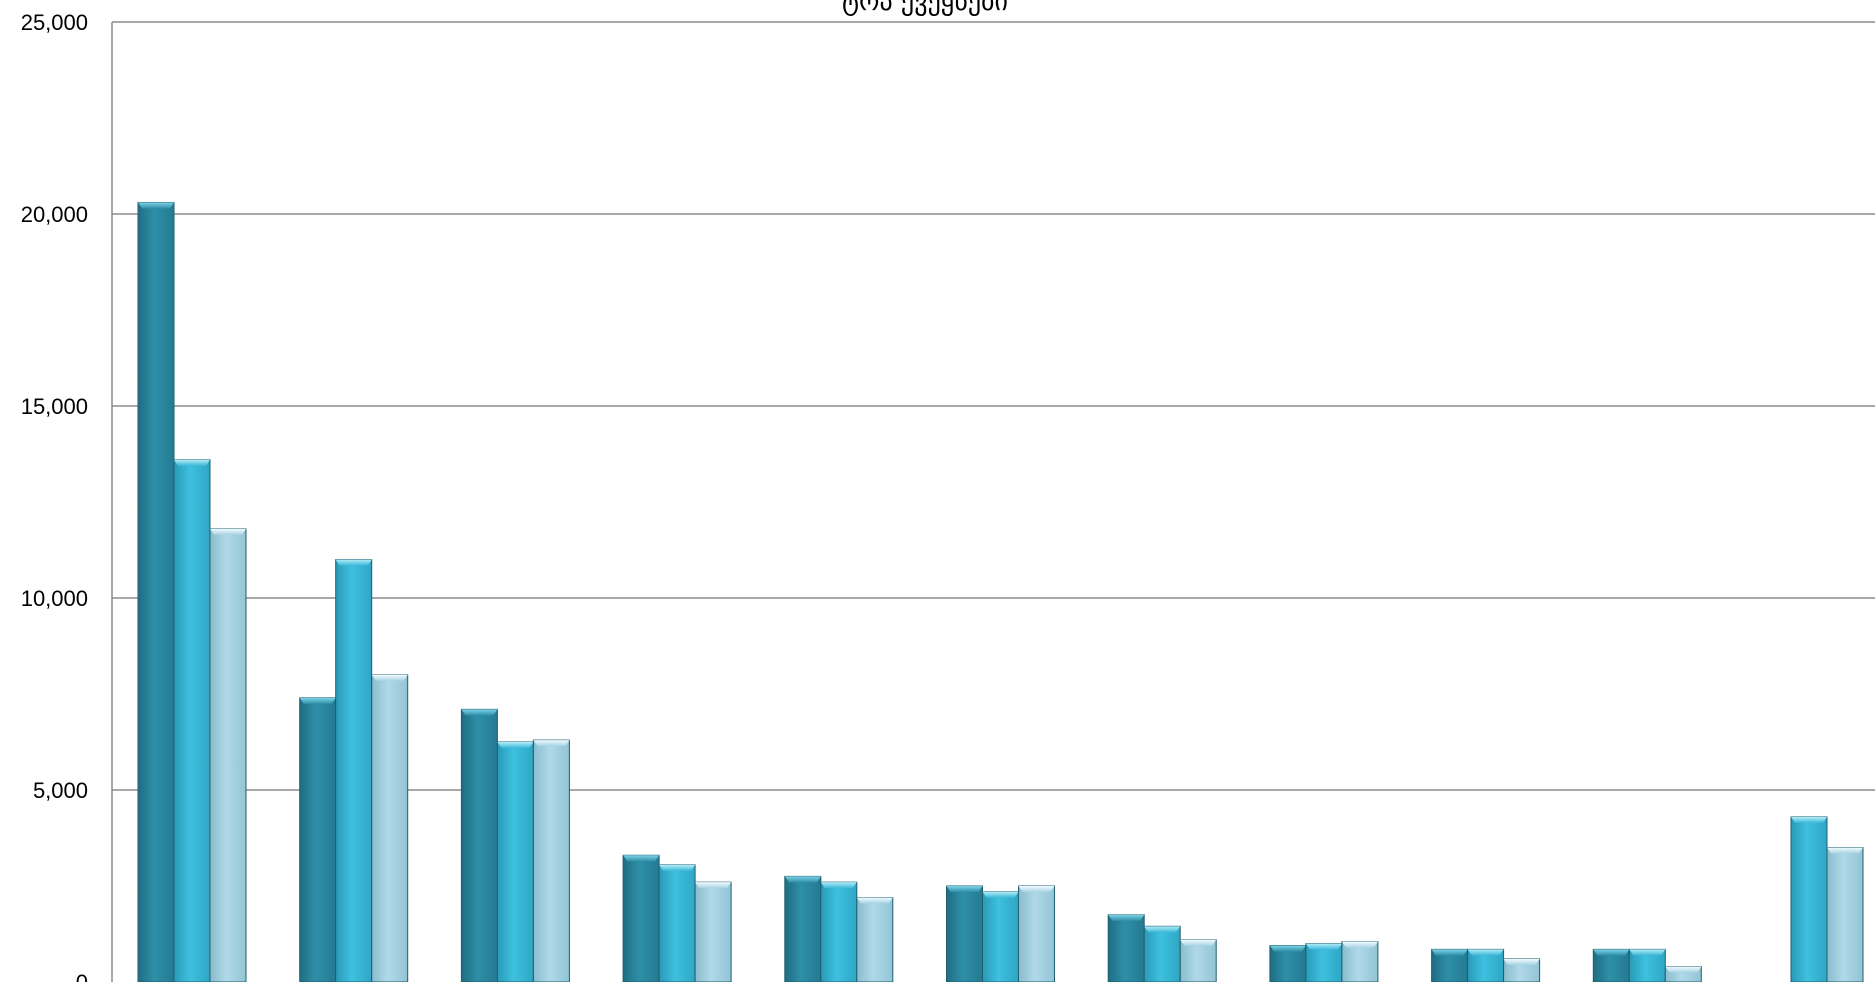 The image size is (1875, 987). I want to click on y-tick-label: 20,000, so click(54, 214).